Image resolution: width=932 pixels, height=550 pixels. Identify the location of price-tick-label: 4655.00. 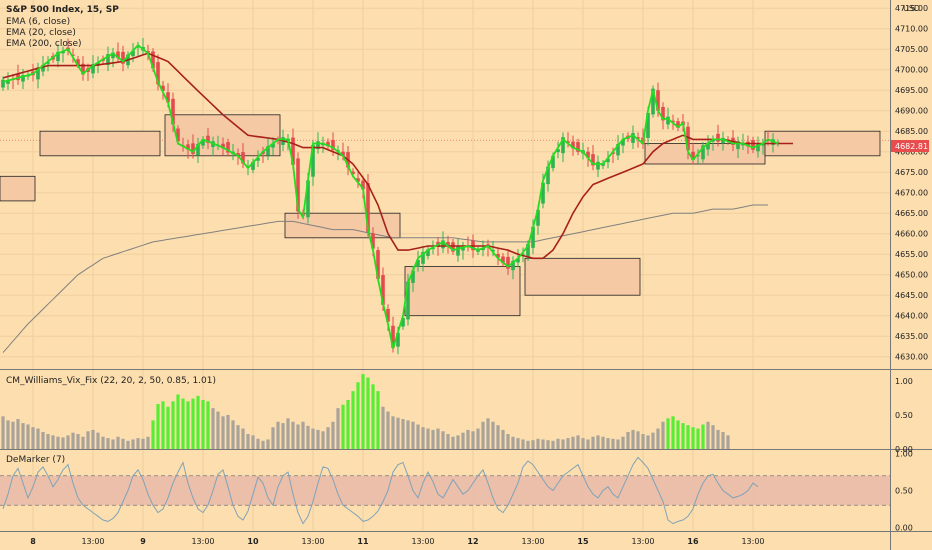
(911, 254).